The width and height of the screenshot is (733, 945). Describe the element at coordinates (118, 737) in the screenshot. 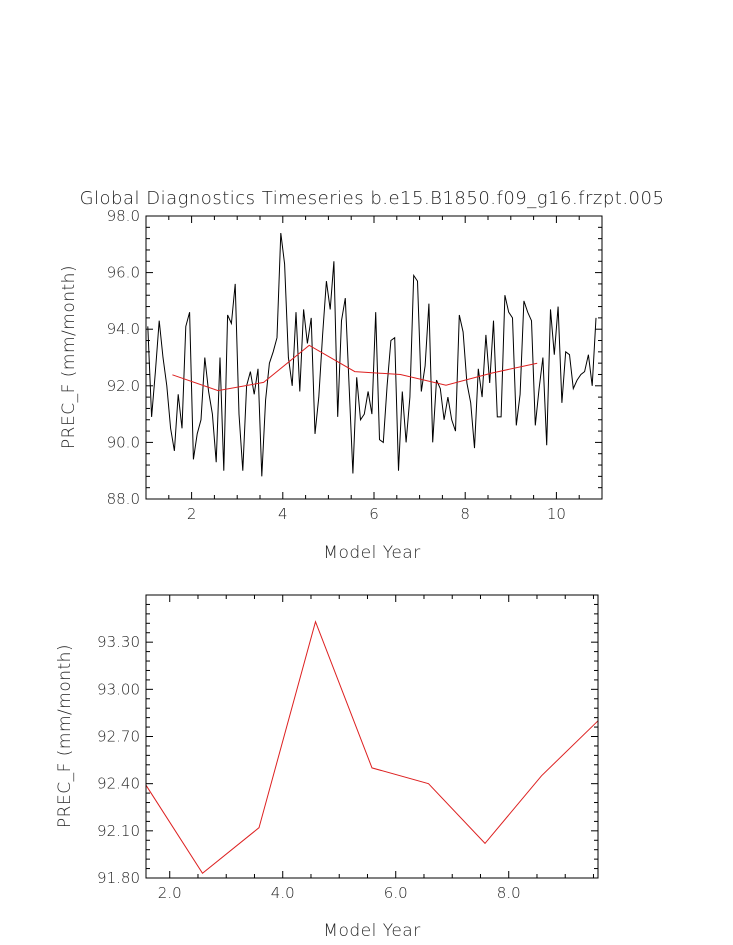

I see `y-tick-label: 92.70` at that location.